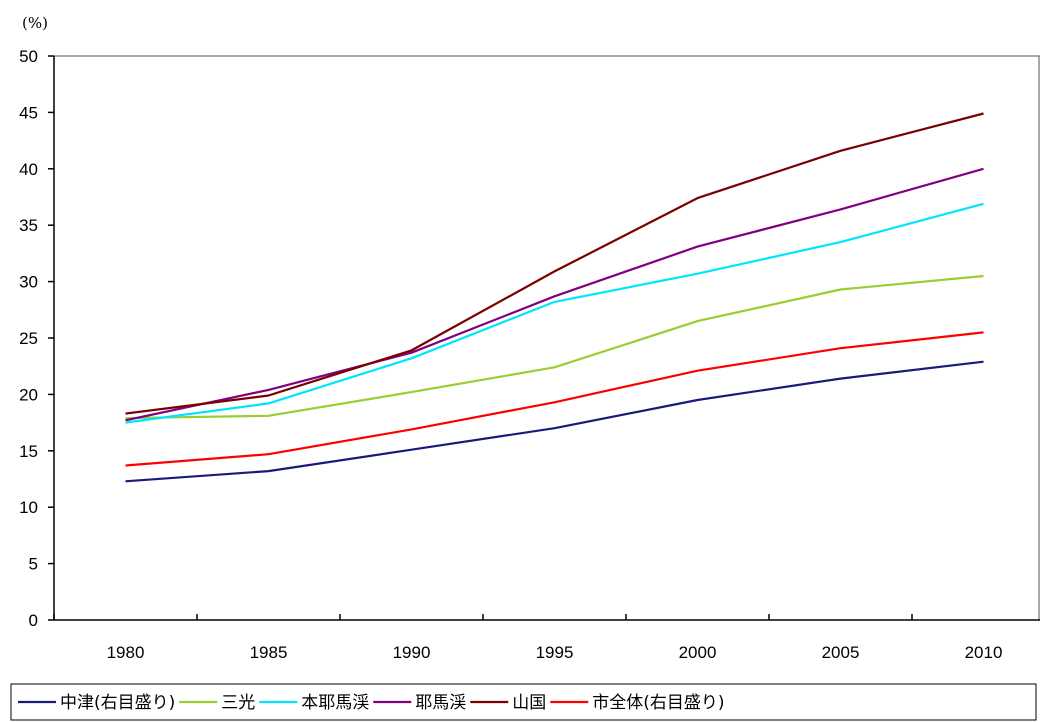  Describe the element at coordinates (117, 703) in the screenshot. I see `legend-label-0: 中津(右目盛り)` at that location.